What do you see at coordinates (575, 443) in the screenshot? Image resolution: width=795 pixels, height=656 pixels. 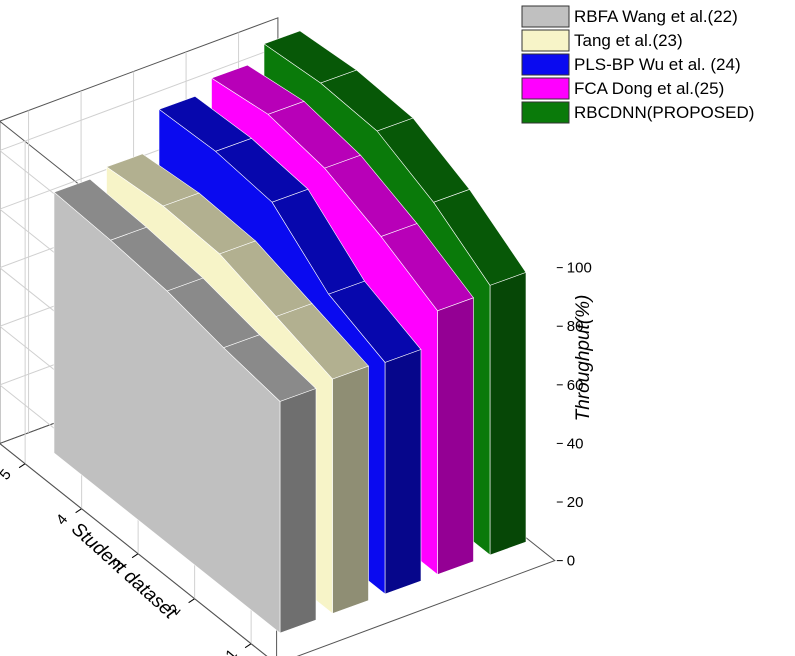 I see `z-tick-label: 40` at bounding box center [575, 443].